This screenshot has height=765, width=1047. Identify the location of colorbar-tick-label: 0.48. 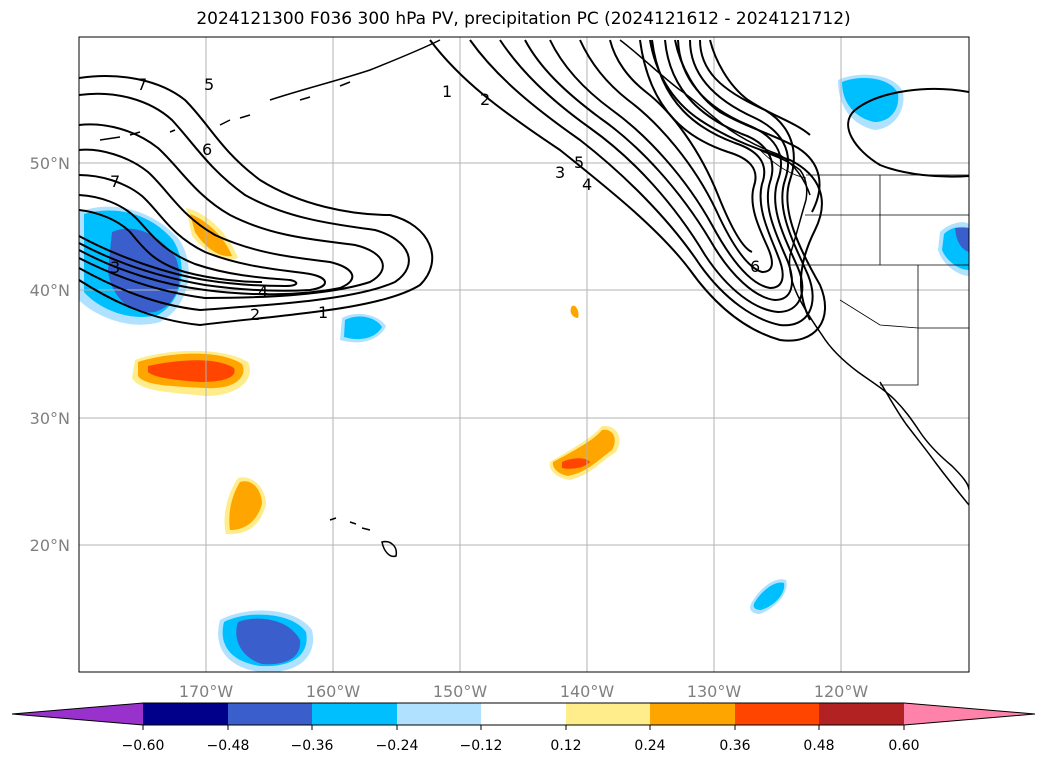
(818, 746).